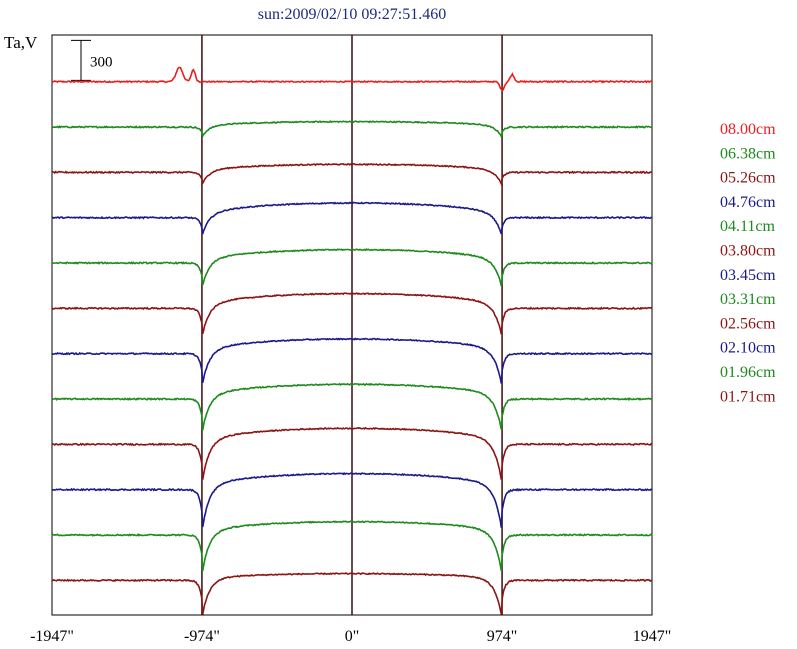 This screenshot has height=649, width=797. What do you see at coordinates (748, 178) in the screenshot?
I see `legend-item: 05.26cm` at bounding box center [748, 178].